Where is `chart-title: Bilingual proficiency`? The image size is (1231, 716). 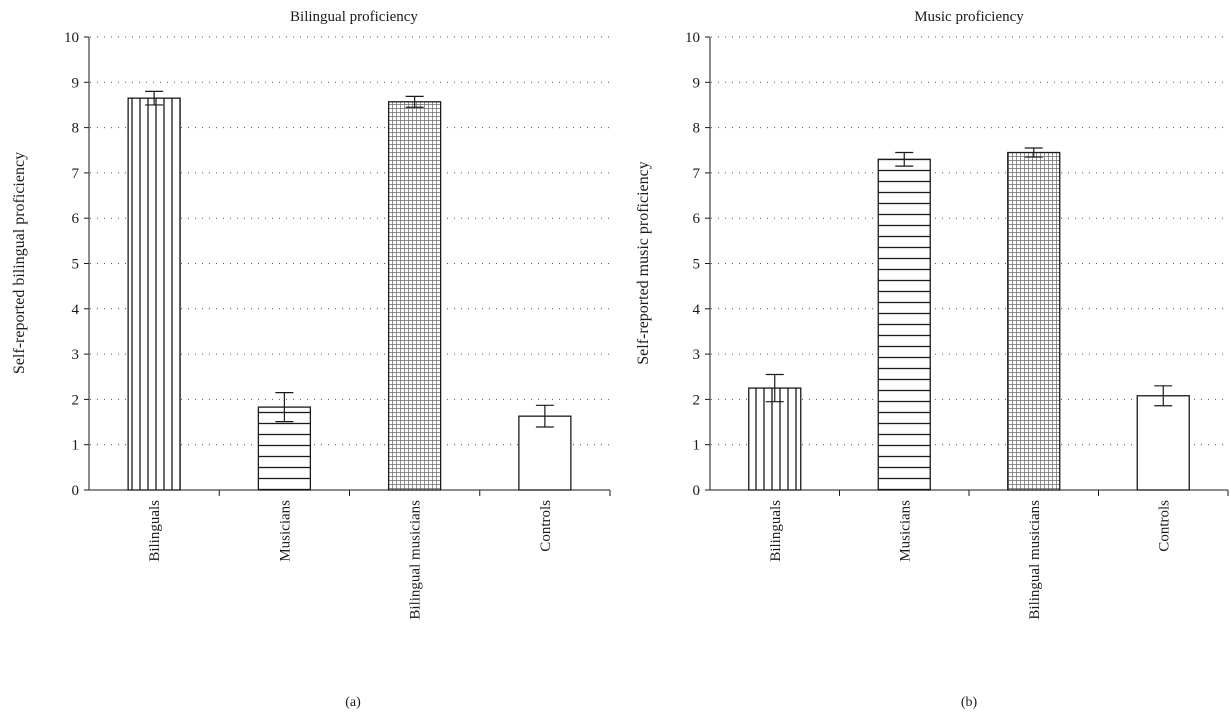 chart-title: Bilingual proficiency is located at coordinates (354, 17).